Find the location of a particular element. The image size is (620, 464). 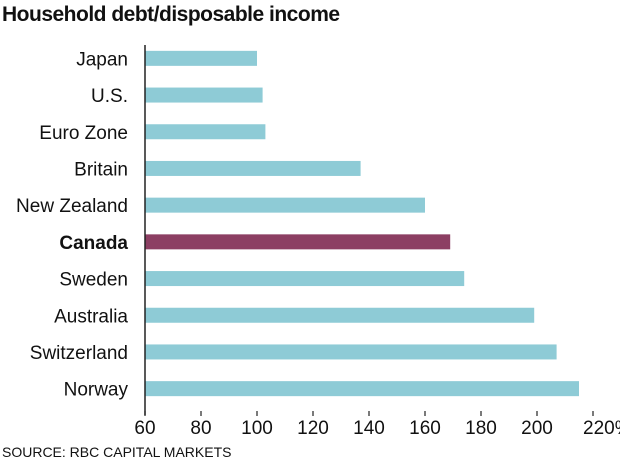

category-label: Japan is located at coordinates (102, 59).